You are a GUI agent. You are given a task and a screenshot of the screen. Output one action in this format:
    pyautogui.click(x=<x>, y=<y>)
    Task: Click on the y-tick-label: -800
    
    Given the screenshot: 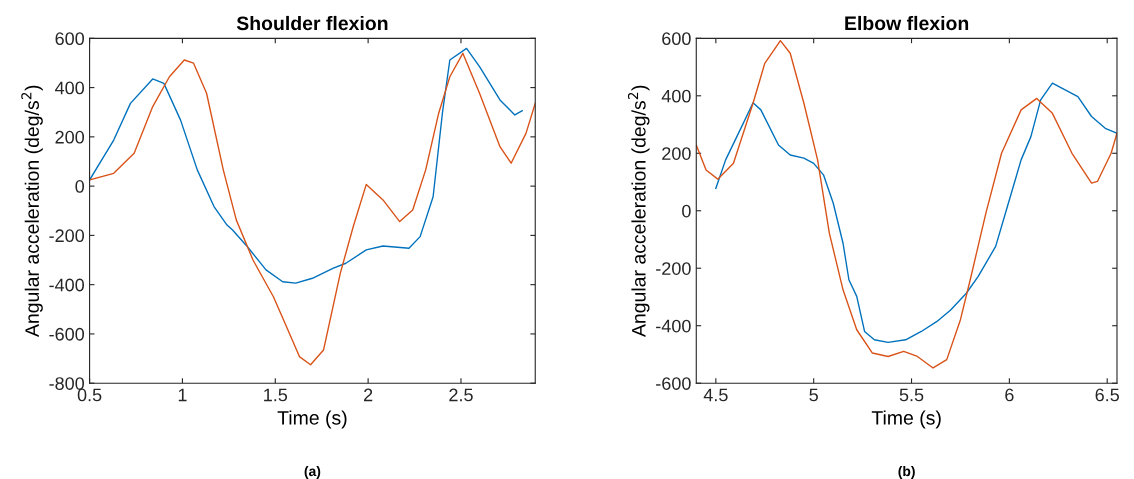 What is the action you would take?
    pyautogui.click(x=67, y=383)
    